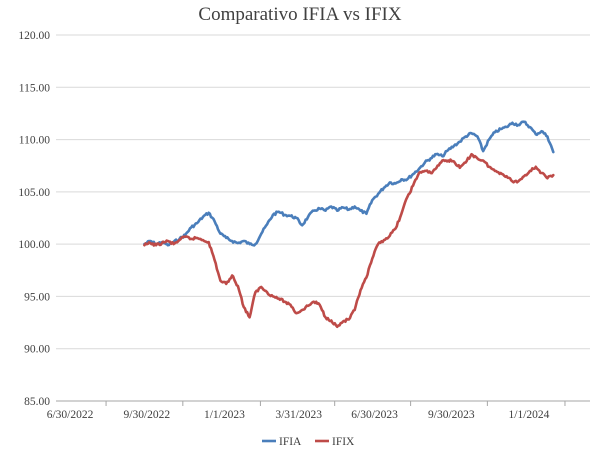 This screenshot has width=600, height=462. Describe the element at coordinates (298, 415) in the screenshot. I see `x-tick-label: 3/31/2023` at that location.